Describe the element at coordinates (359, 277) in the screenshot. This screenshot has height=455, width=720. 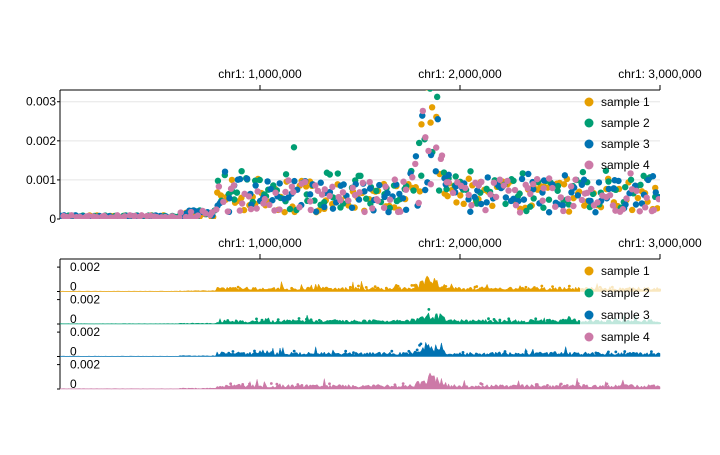
I see `track-1: 0 0.002` at that location.